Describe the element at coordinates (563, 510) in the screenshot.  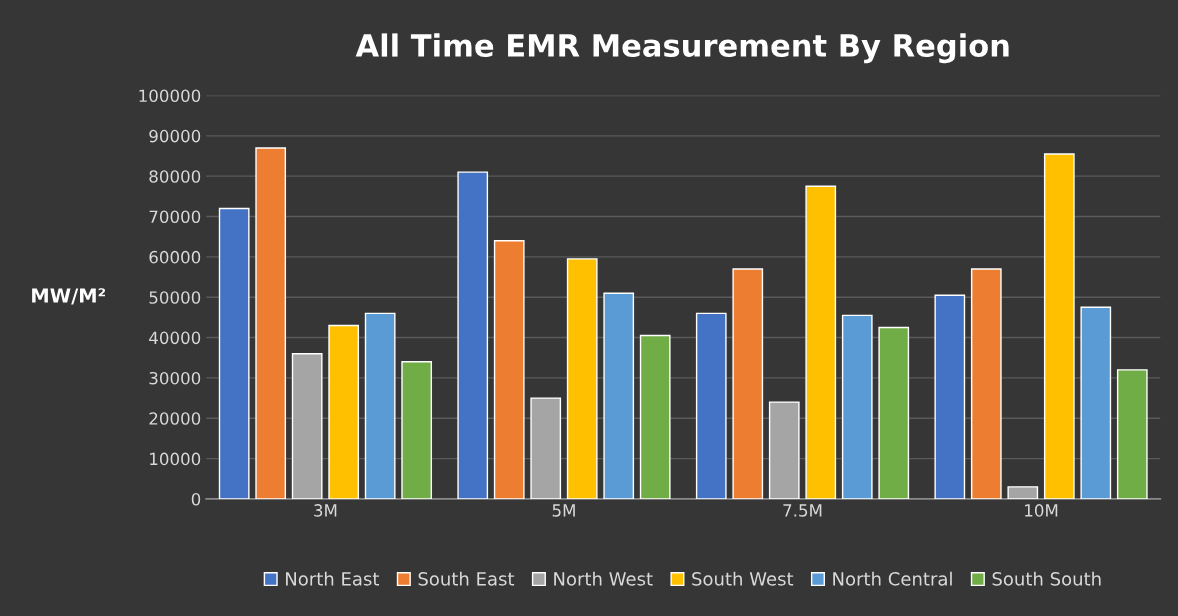
I see `x-tick-label: 5M` at that location.